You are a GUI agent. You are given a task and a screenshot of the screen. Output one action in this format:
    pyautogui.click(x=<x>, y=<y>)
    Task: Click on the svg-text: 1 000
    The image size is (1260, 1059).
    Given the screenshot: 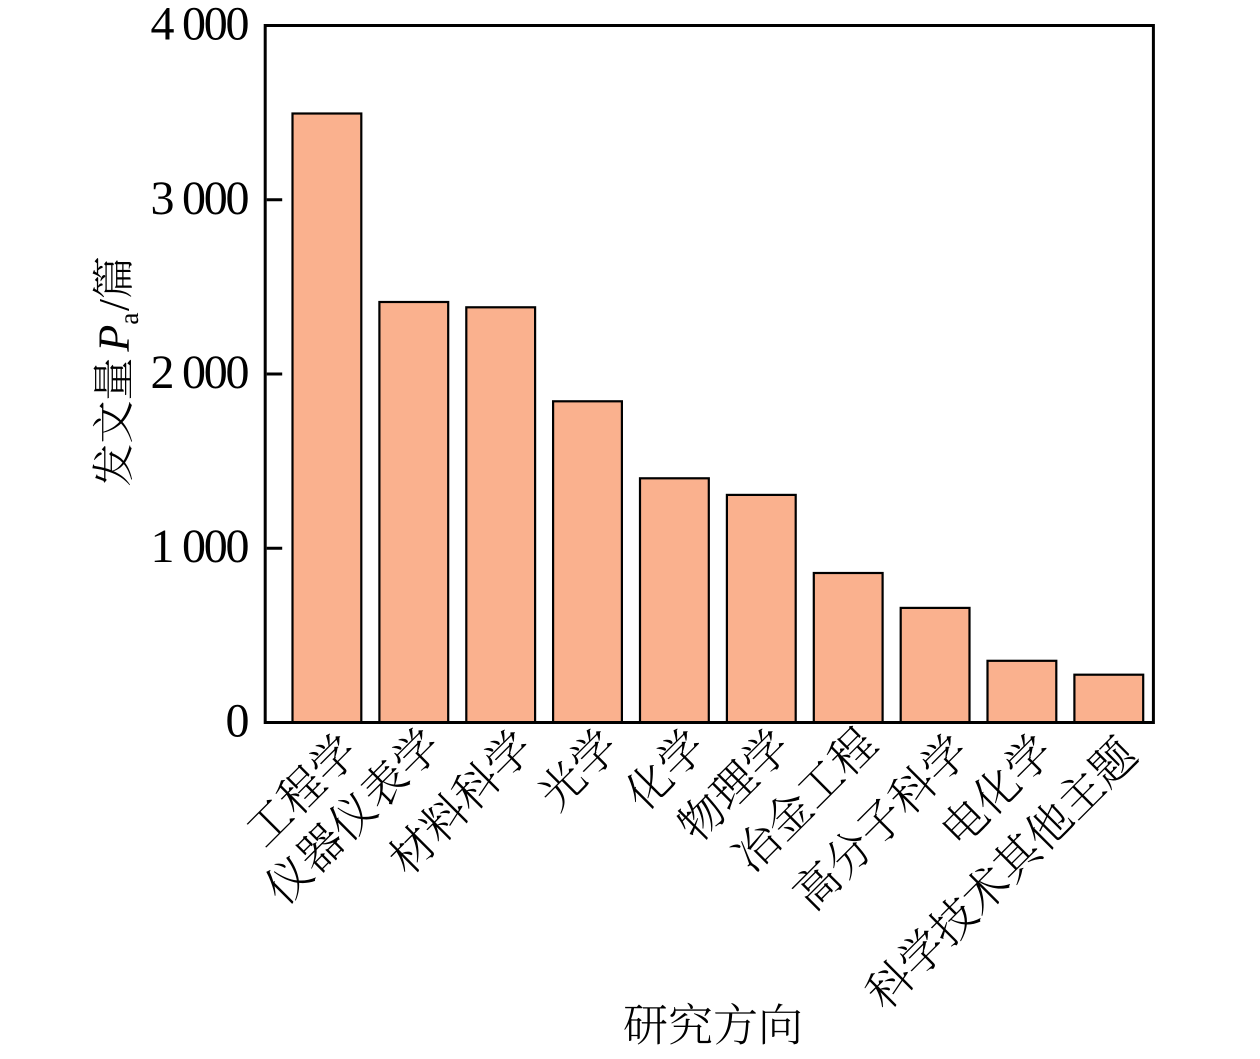 What is the action you would take?
    pyautogui.click(x=200, y=546)
    